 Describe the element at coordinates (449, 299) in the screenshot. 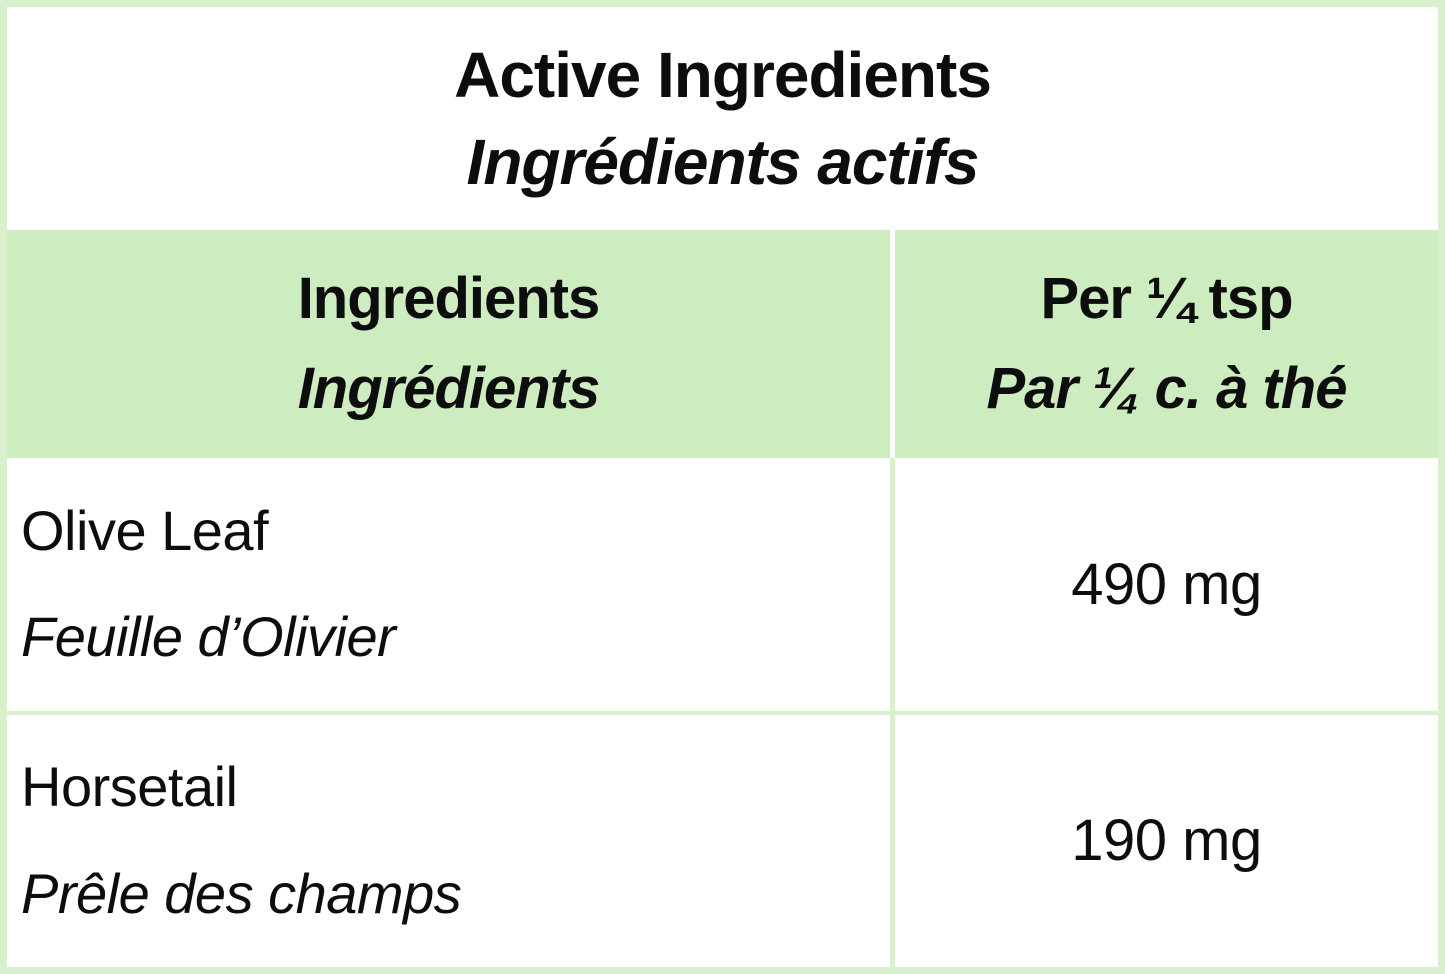

I see `header-ingredients-en: Ingredients` at that location.